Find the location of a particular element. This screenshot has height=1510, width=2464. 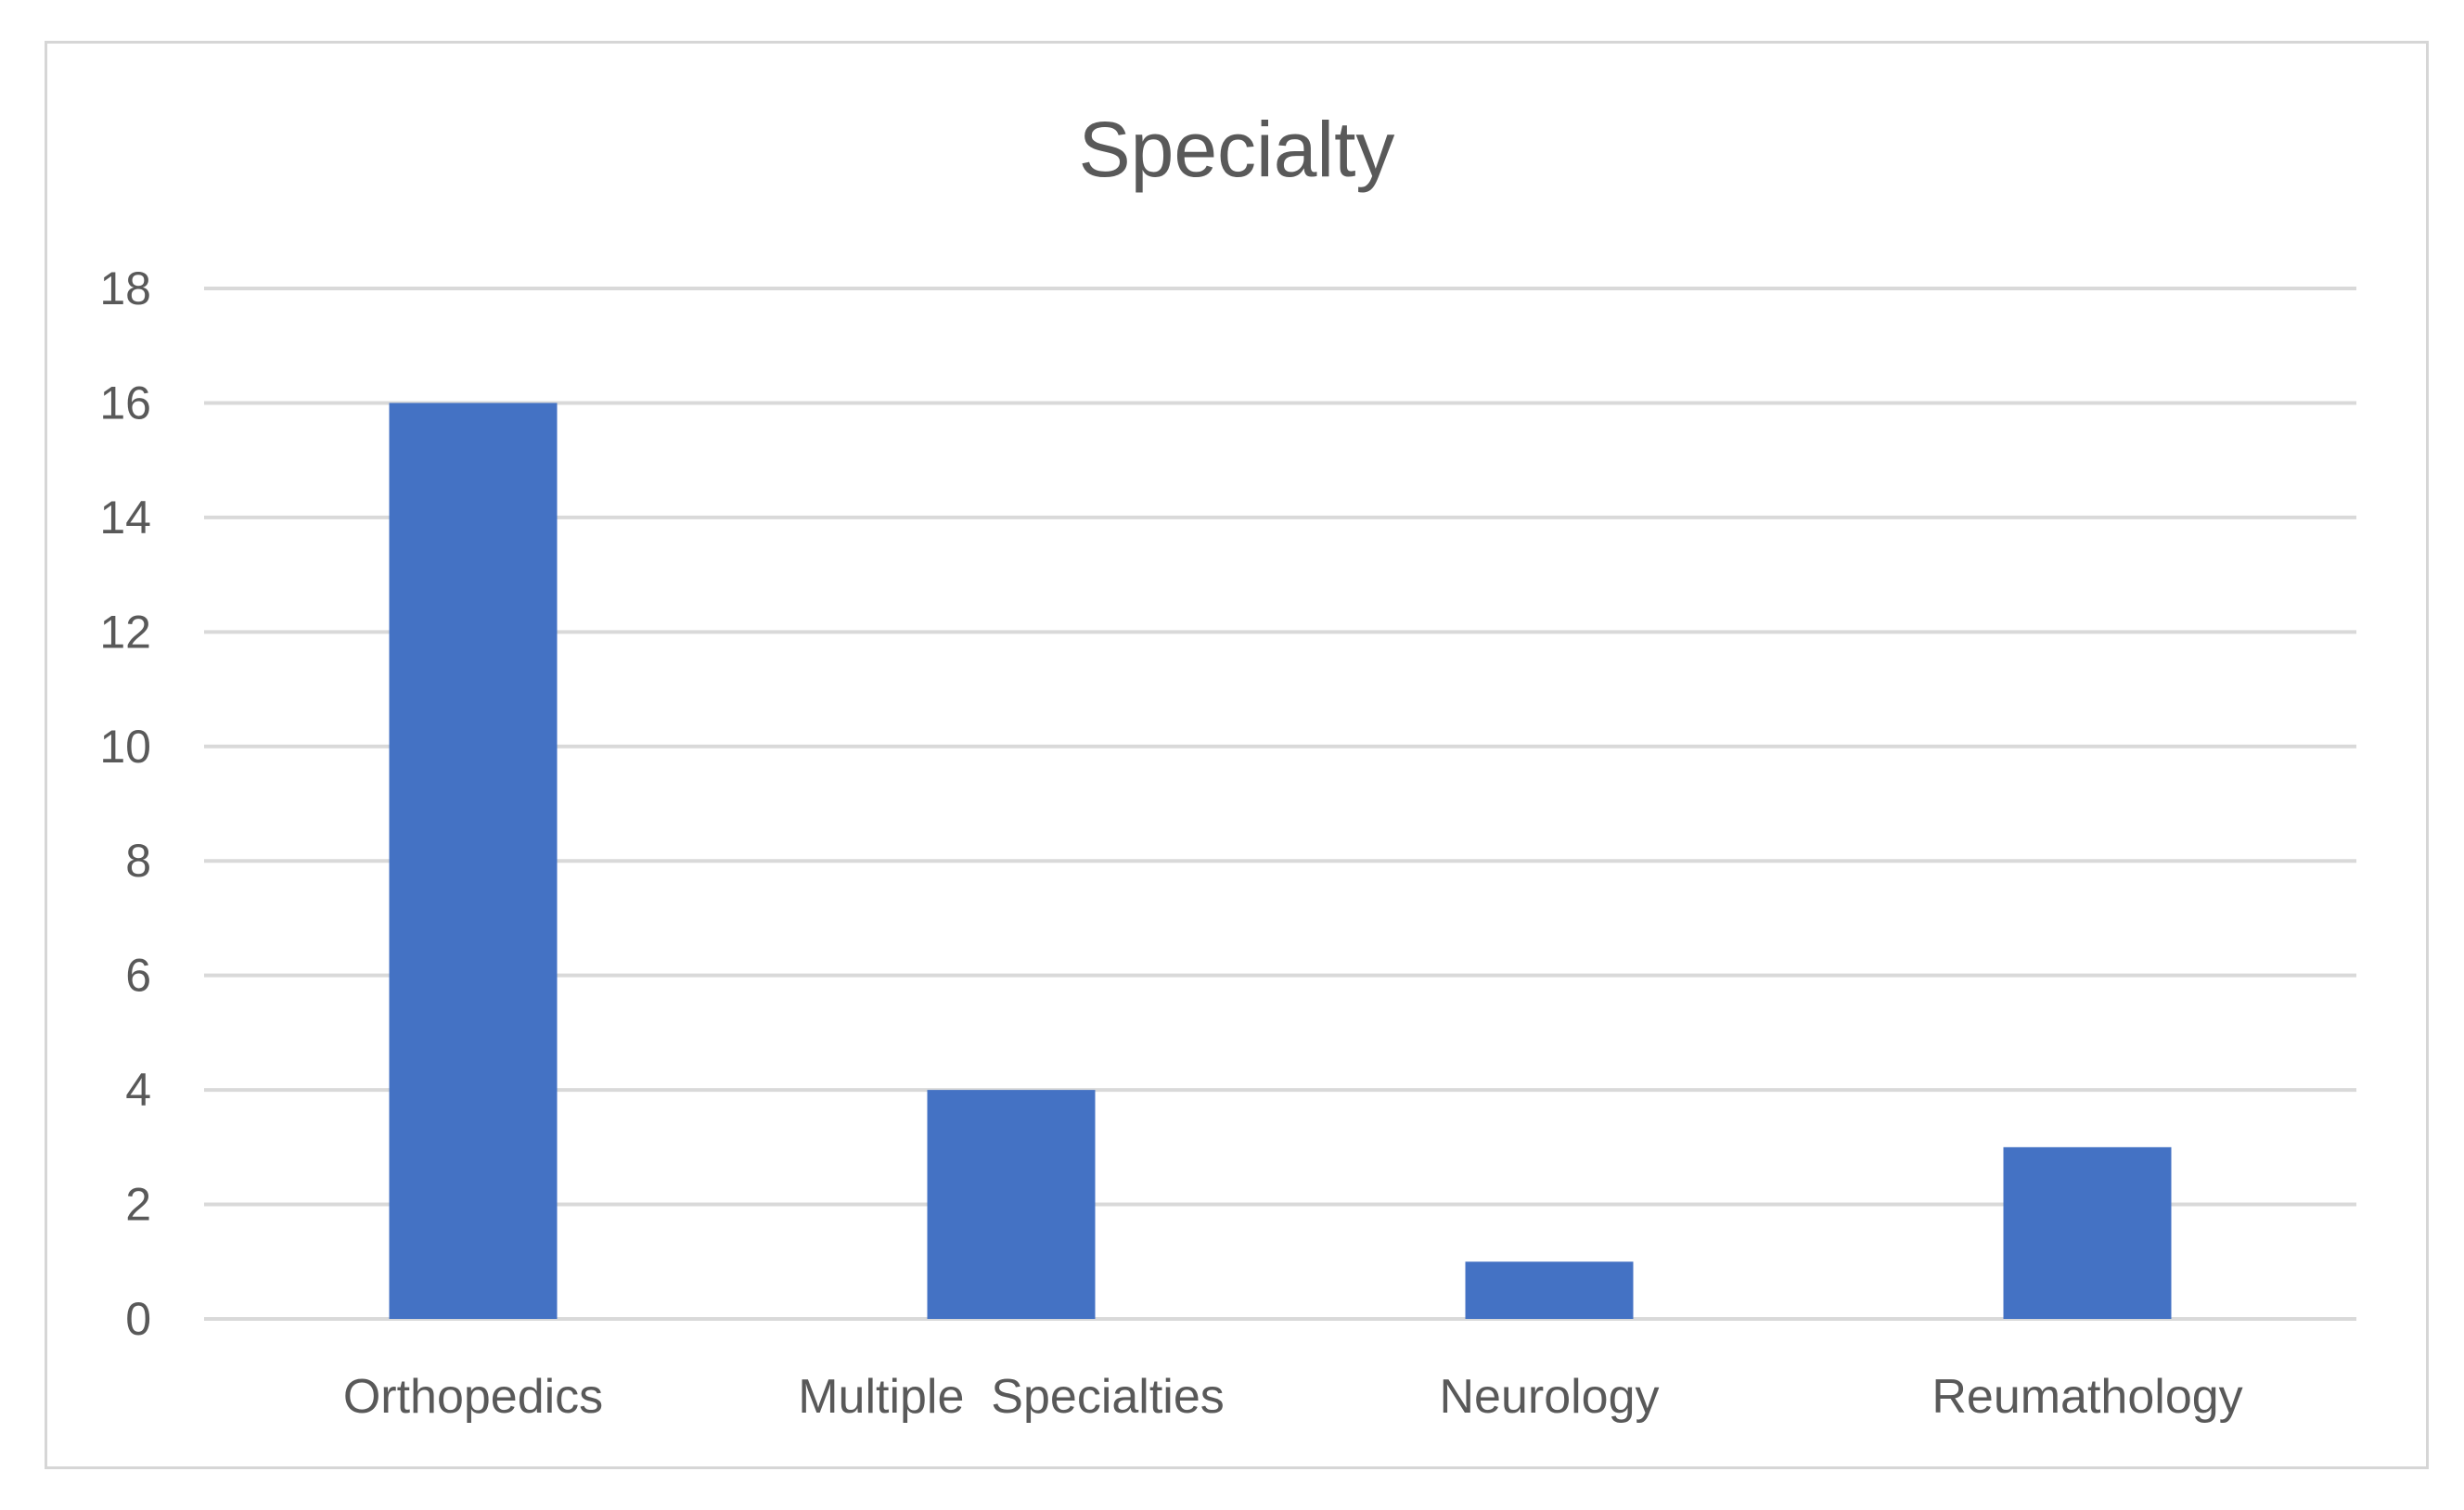

x-axis-label: Multiple Specialties is located at coordinates (1011, 1397).